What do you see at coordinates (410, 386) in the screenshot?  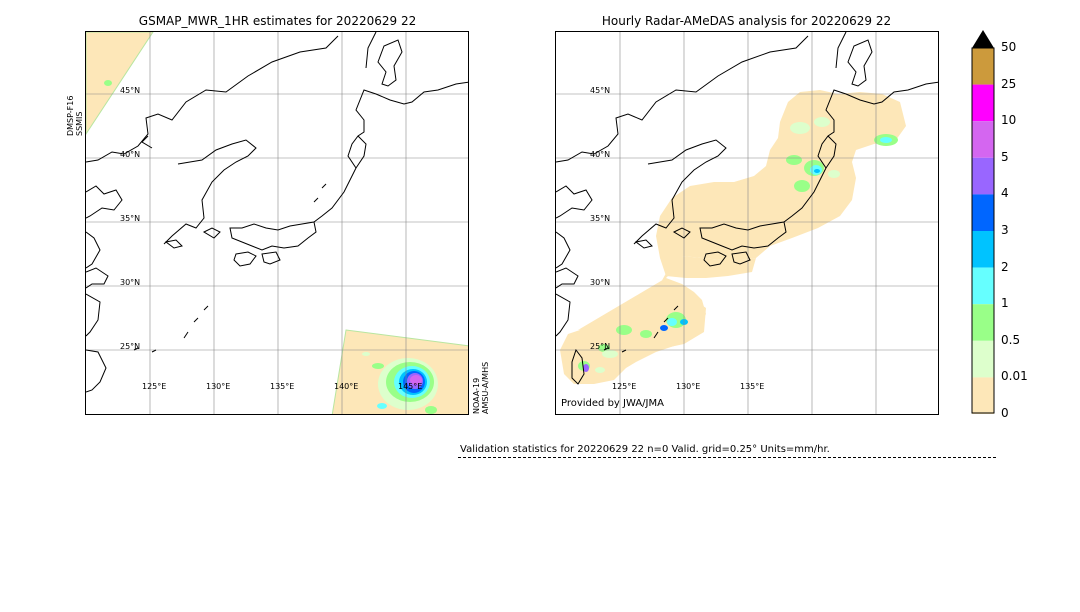 I see `lon-label: 145°E` at bounding box center [410, 386].